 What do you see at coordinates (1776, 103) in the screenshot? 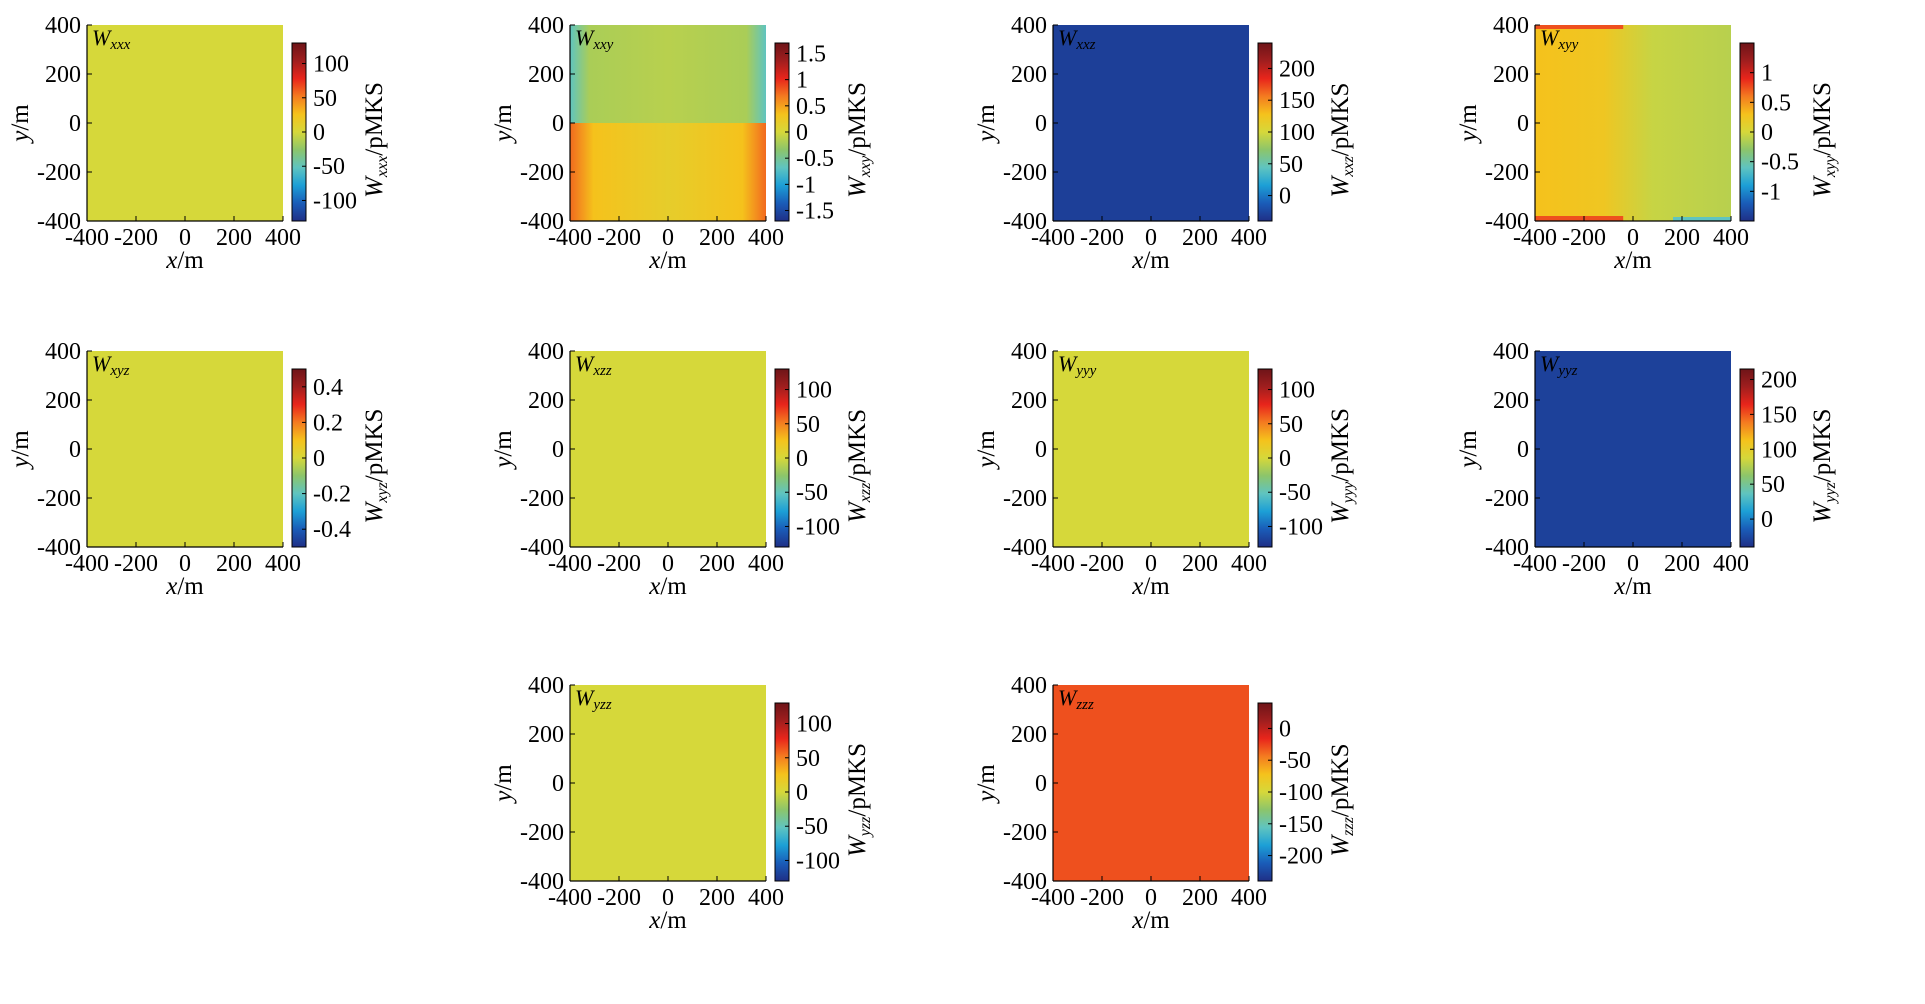
I see `colorbar-tick-label: 0.5` at bounding box center [1776, 103].